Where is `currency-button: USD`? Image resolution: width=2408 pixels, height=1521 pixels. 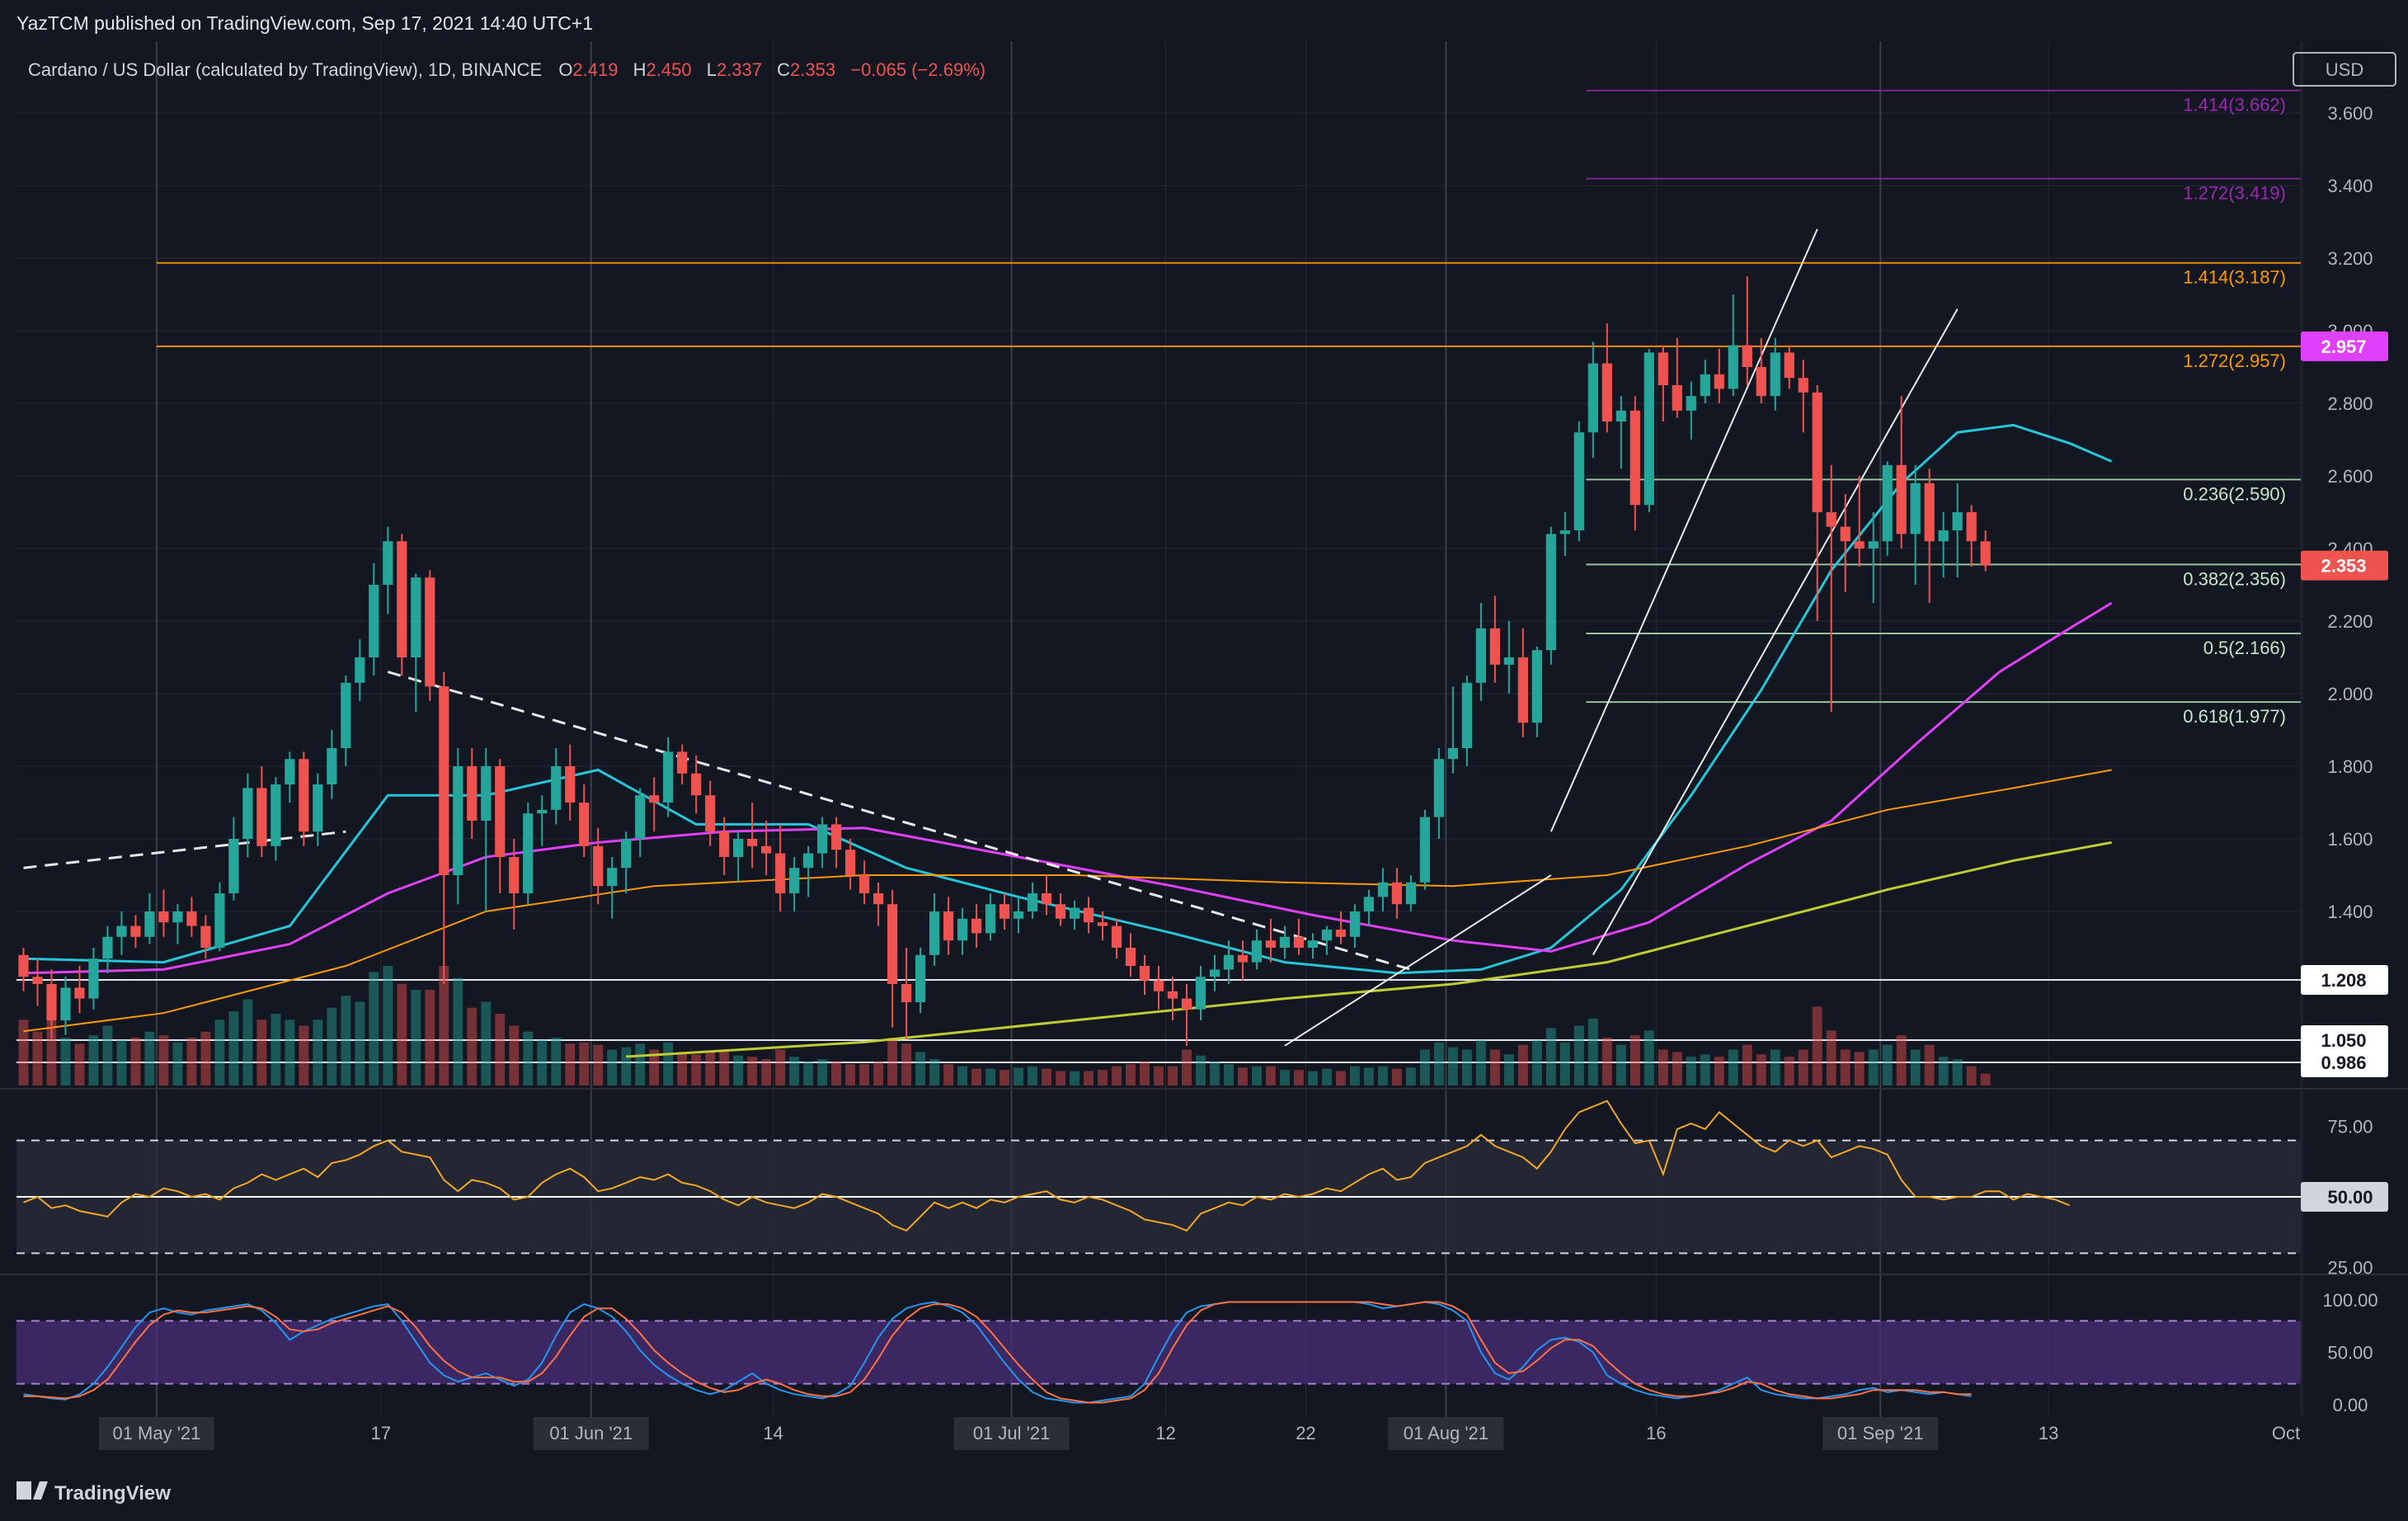 currency-button: USD is located at coordinates (2345, 70).